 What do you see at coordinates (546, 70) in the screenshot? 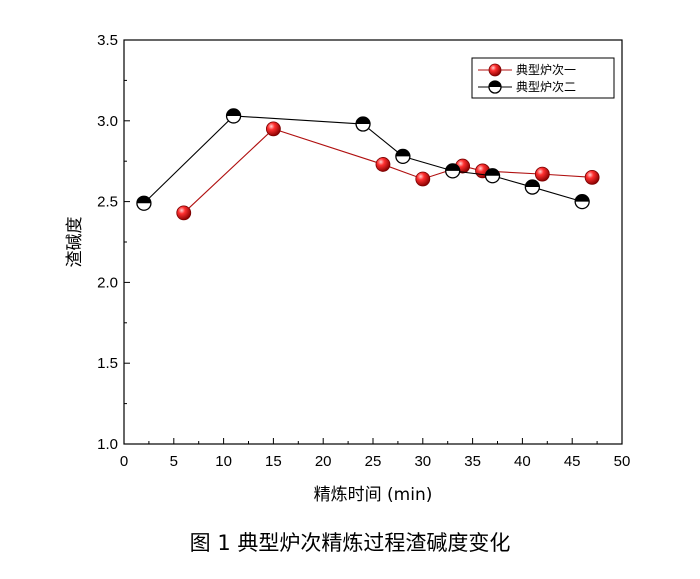
I see `legend-label: 典型炉次一` at bounding box center [546, 70].